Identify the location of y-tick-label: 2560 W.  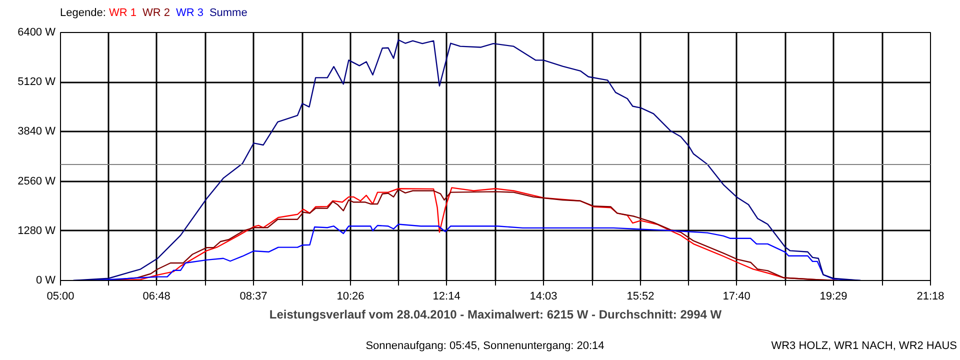
(37, 181).